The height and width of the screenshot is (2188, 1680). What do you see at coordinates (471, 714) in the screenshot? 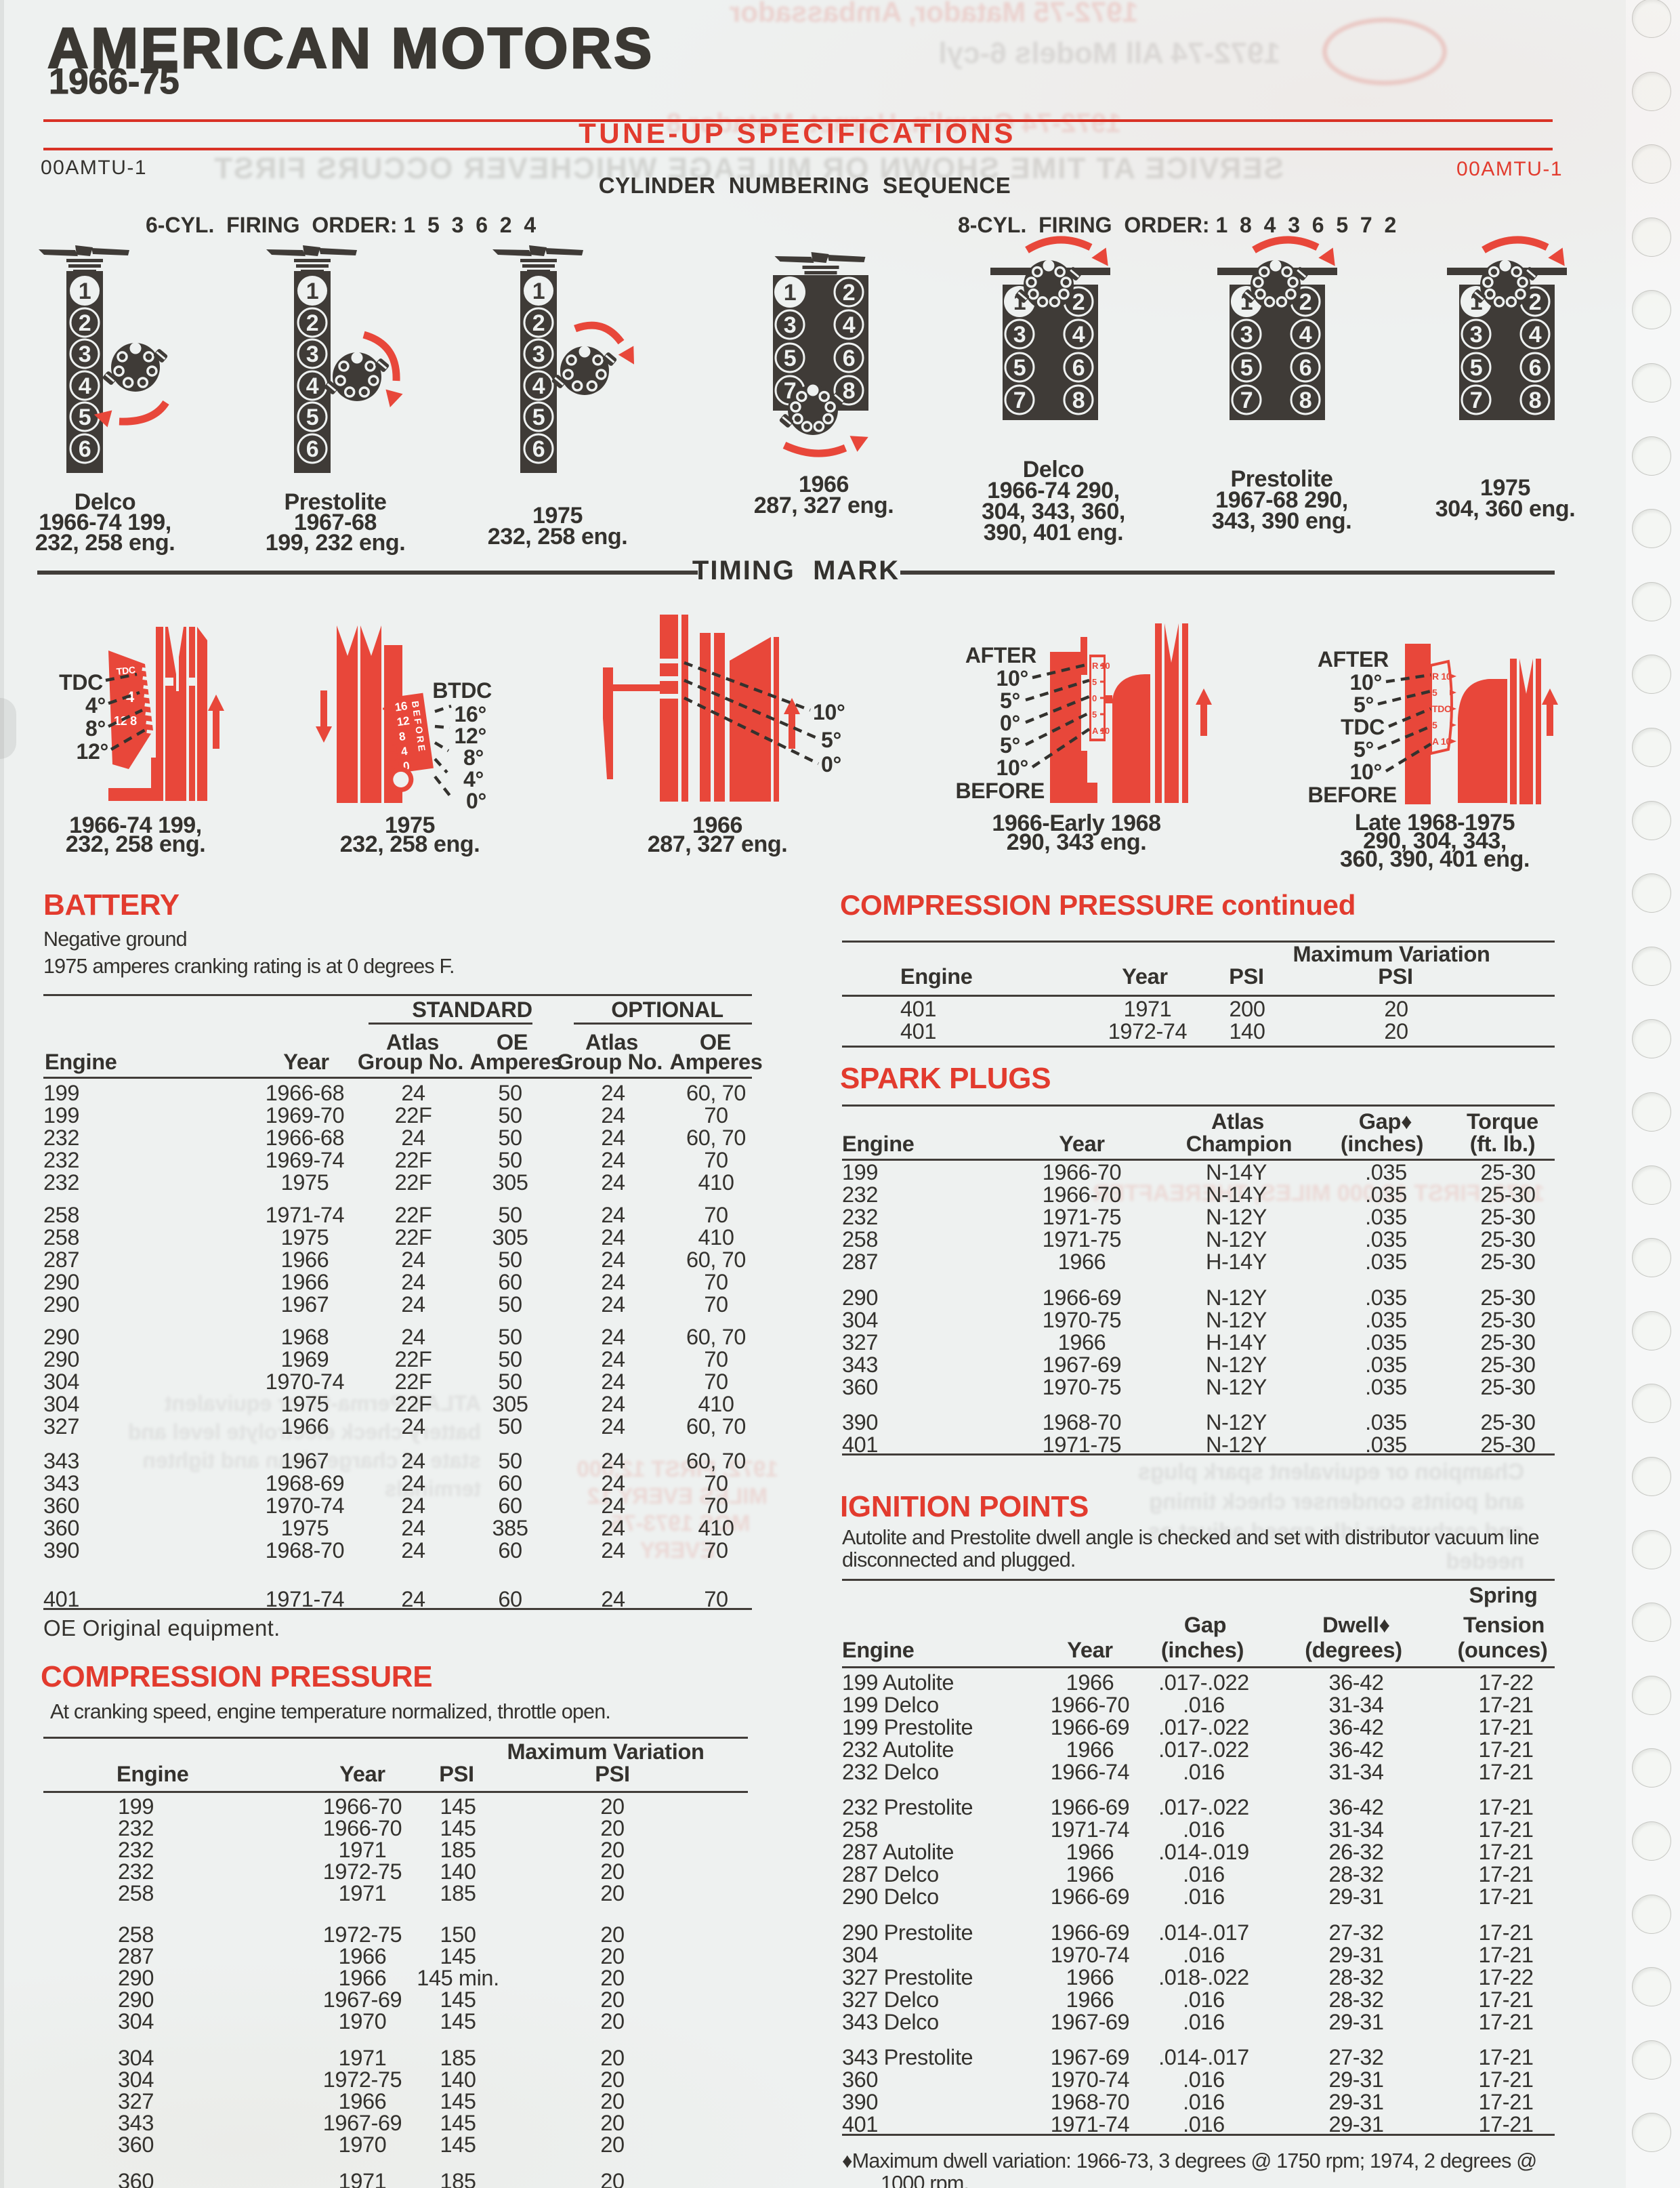
I see `svg-text: 16°` at bounding box center [471, 714].